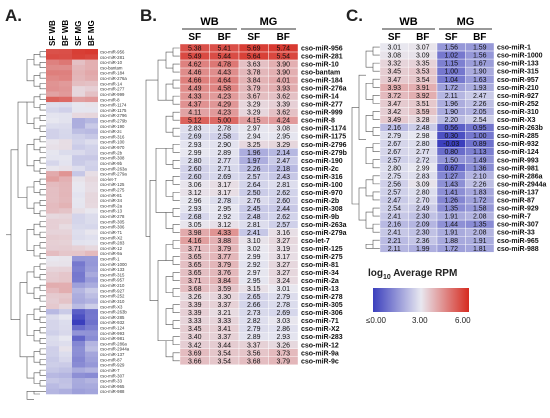  What do you see at coordinates (91, 33) in the screenshot?
I see `panel-a-col-header: BF MG` at bounding box center [91, 33].